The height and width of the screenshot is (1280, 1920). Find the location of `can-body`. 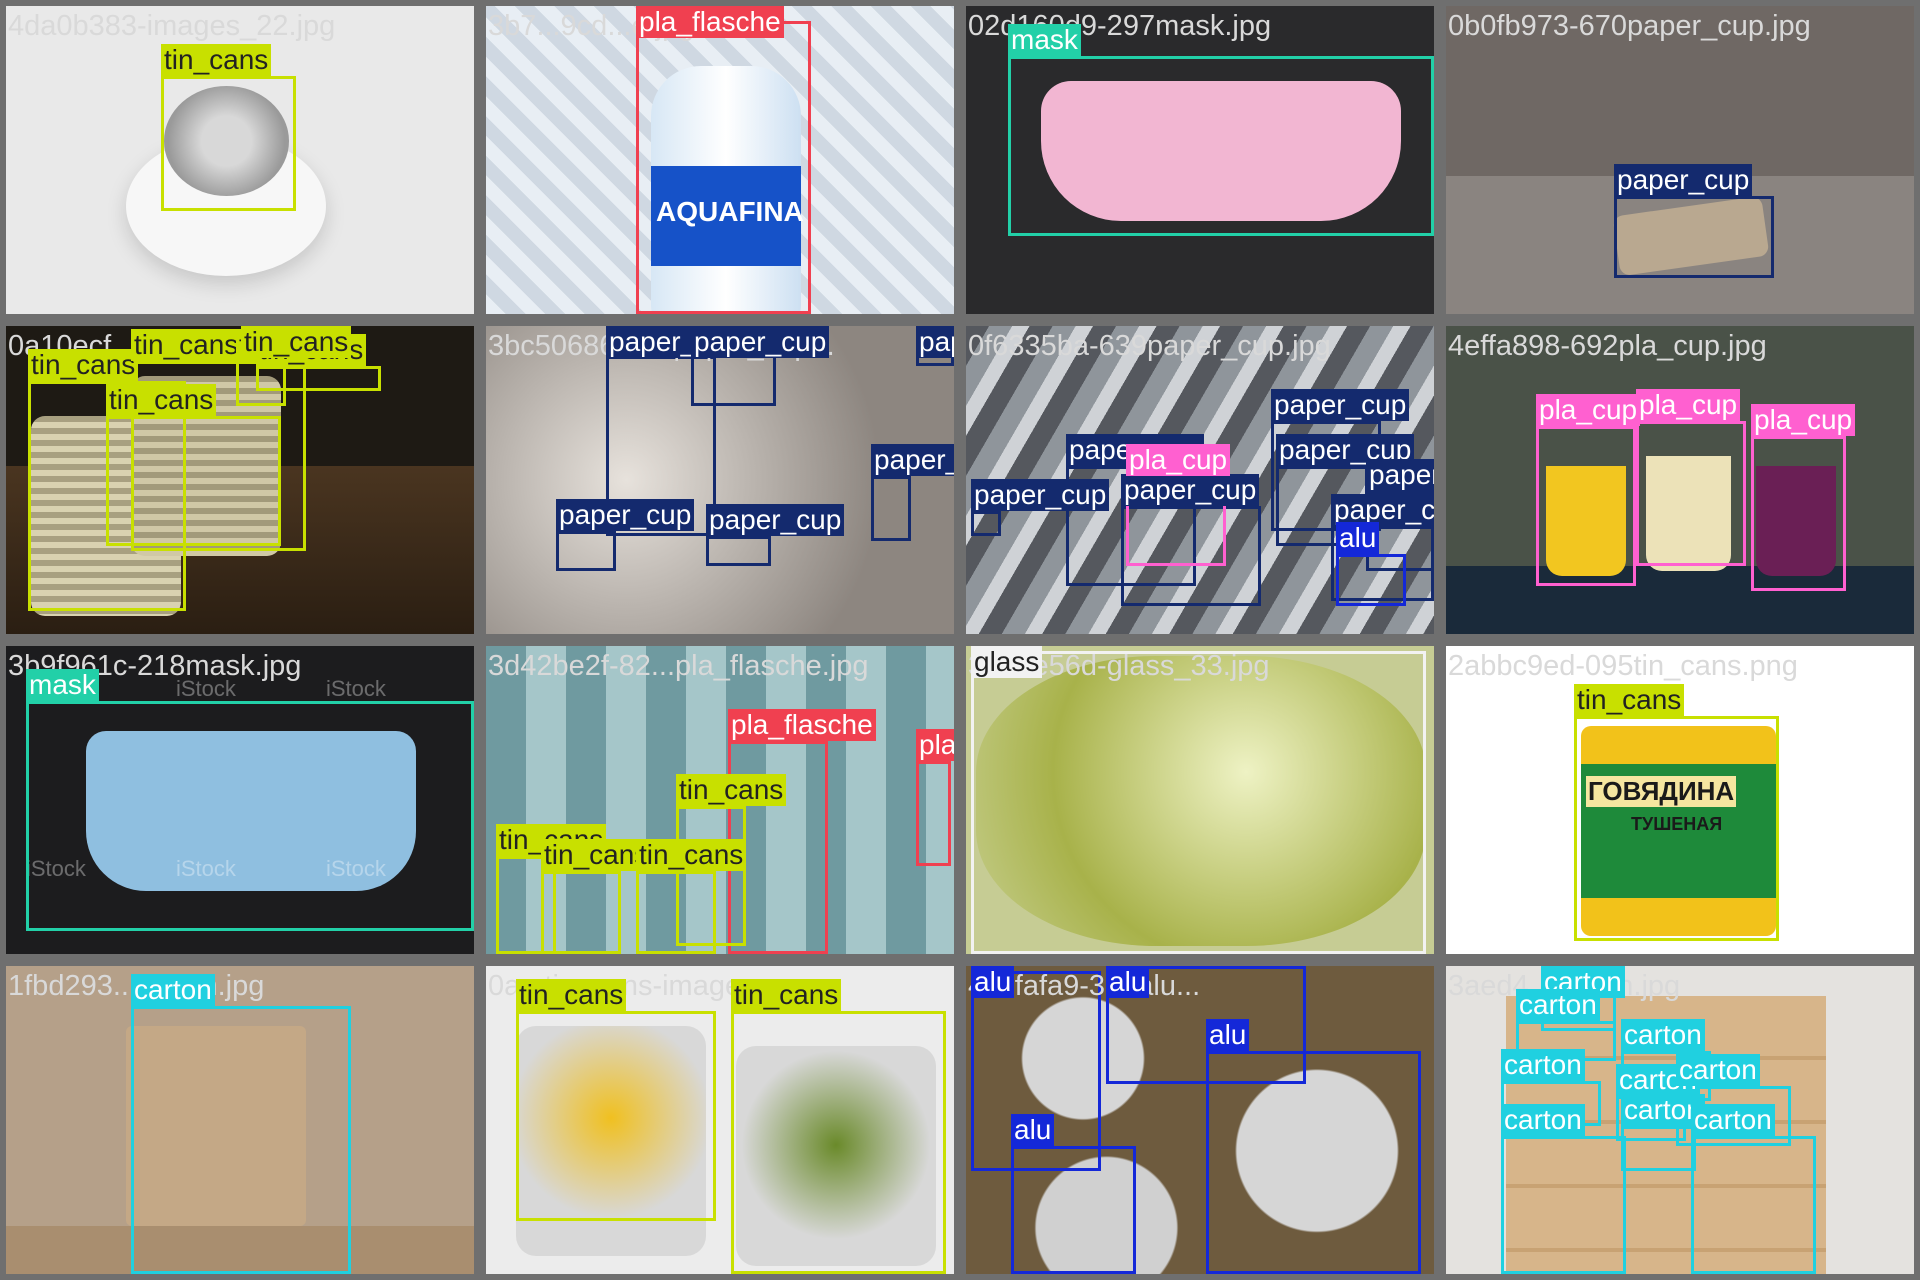

can-body is located at coordinates (1678, 831).